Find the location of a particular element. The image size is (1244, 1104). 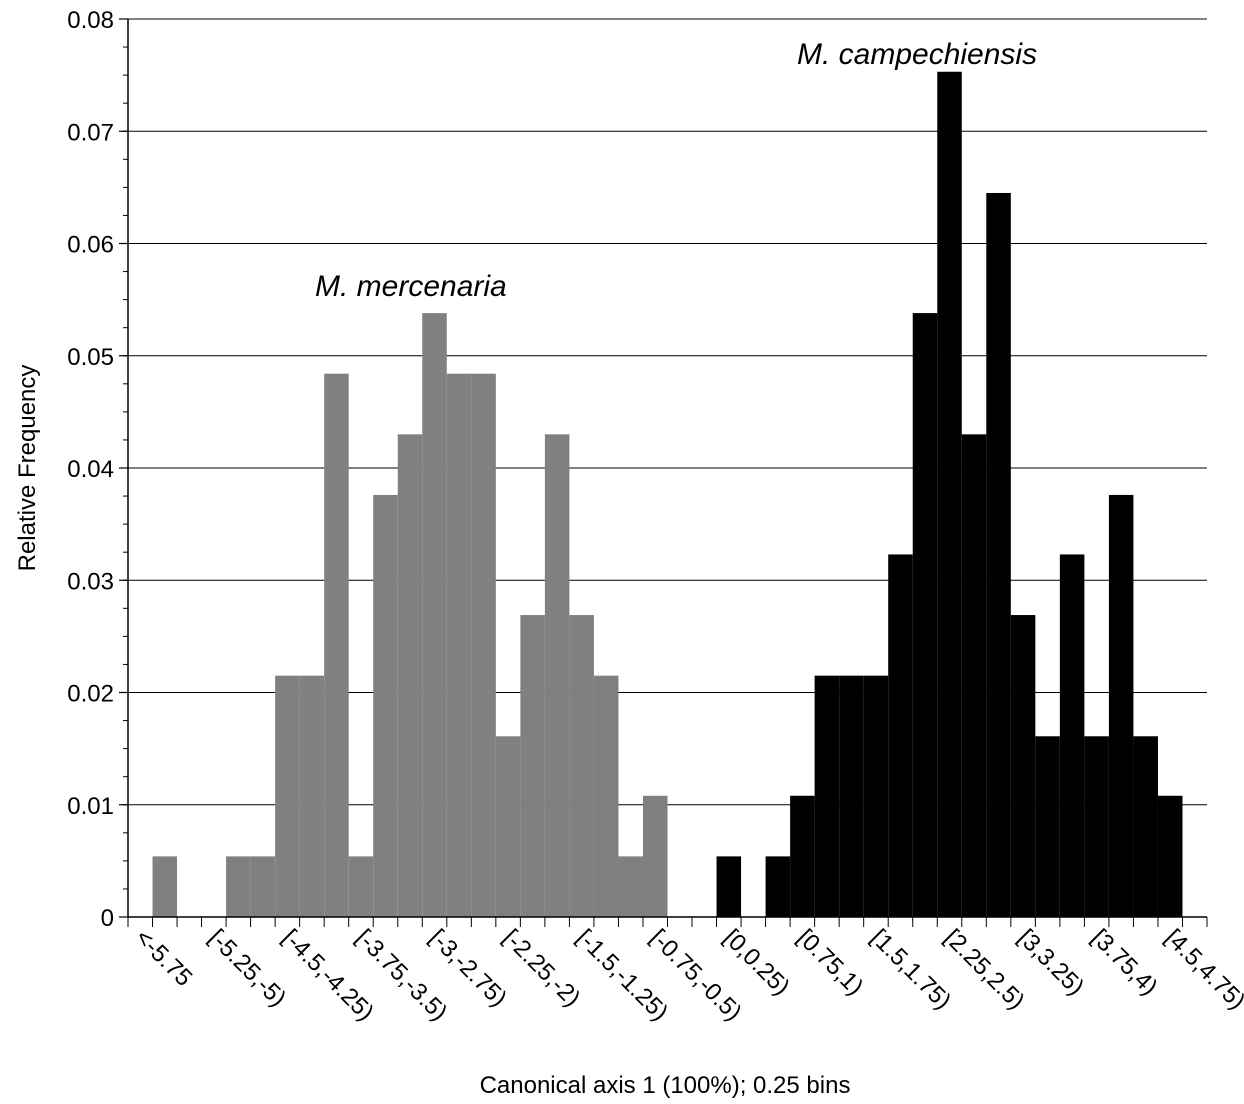

y-tick-label: 0.05 is located at coordinates (90, 357).